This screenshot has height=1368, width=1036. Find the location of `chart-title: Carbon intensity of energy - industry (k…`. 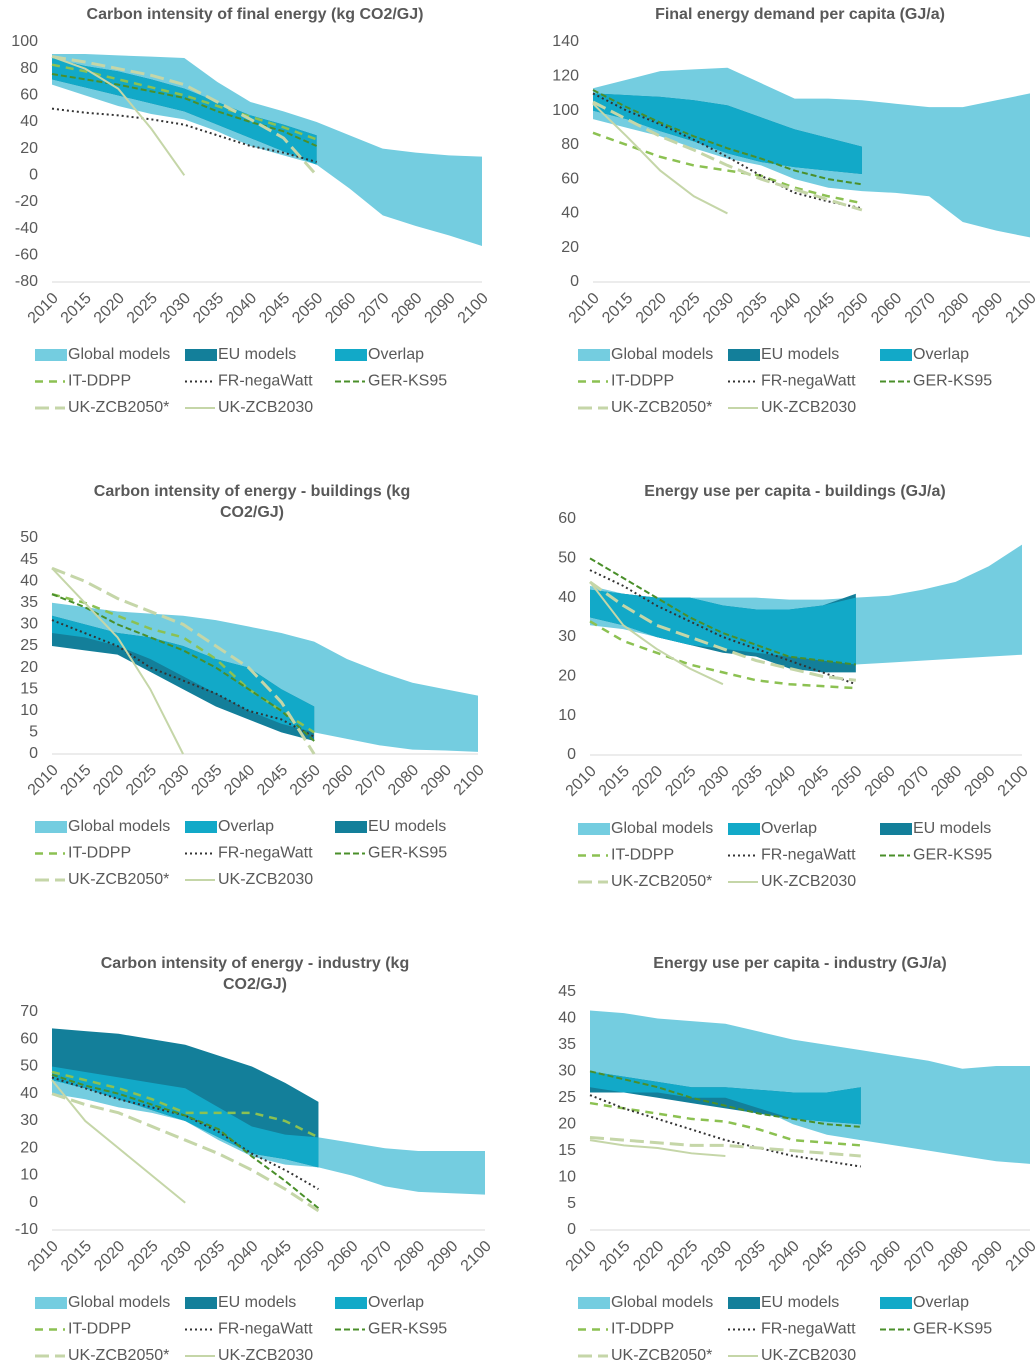

chart-title: Carbon intensity of energy - industry (k… is located at coordinates (255, 974).